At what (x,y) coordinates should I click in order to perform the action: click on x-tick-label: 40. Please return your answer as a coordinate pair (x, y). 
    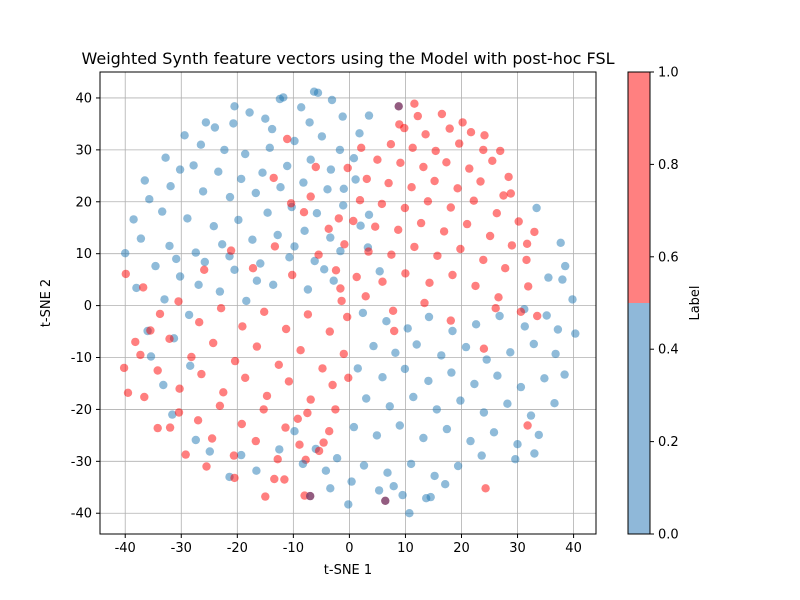
    Looking at the image, I should click on (573, 548).